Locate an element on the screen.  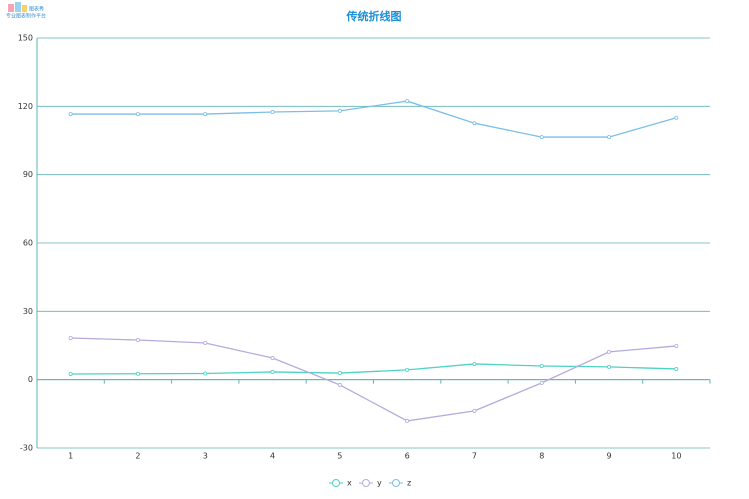
y-tick-label: -30 is located at coordinates (26, 448).